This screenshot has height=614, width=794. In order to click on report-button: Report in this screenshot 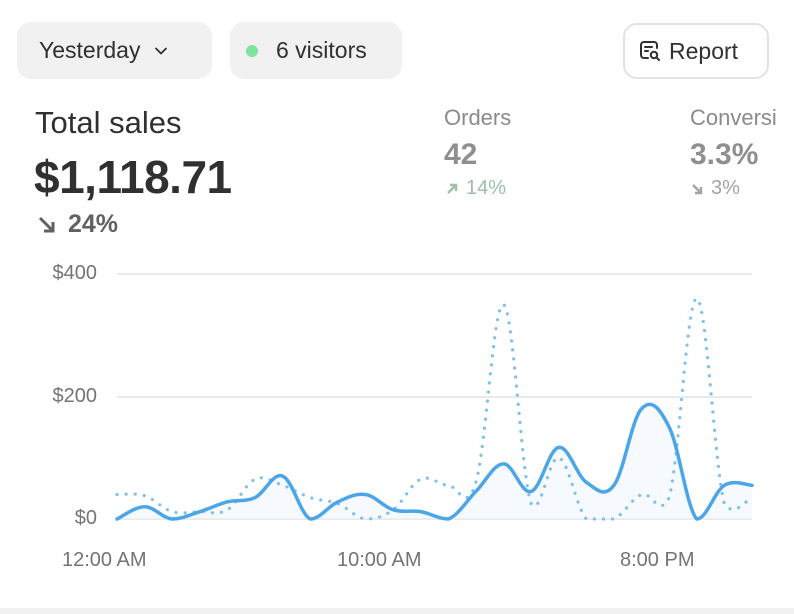, I will do `click(696, 51)`.